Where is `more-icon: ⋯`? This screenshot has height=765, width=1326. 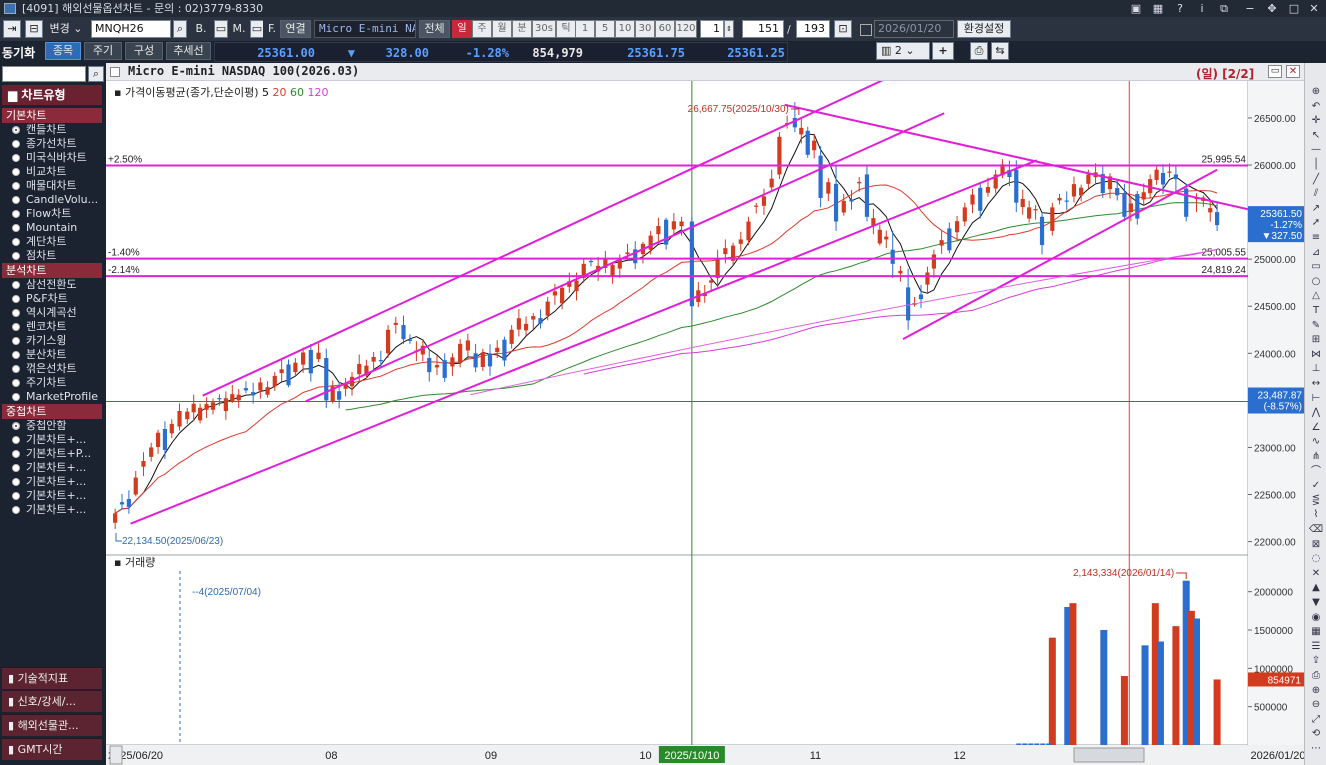 more-icon: ⋯ is located at coordinates (1316, 748).